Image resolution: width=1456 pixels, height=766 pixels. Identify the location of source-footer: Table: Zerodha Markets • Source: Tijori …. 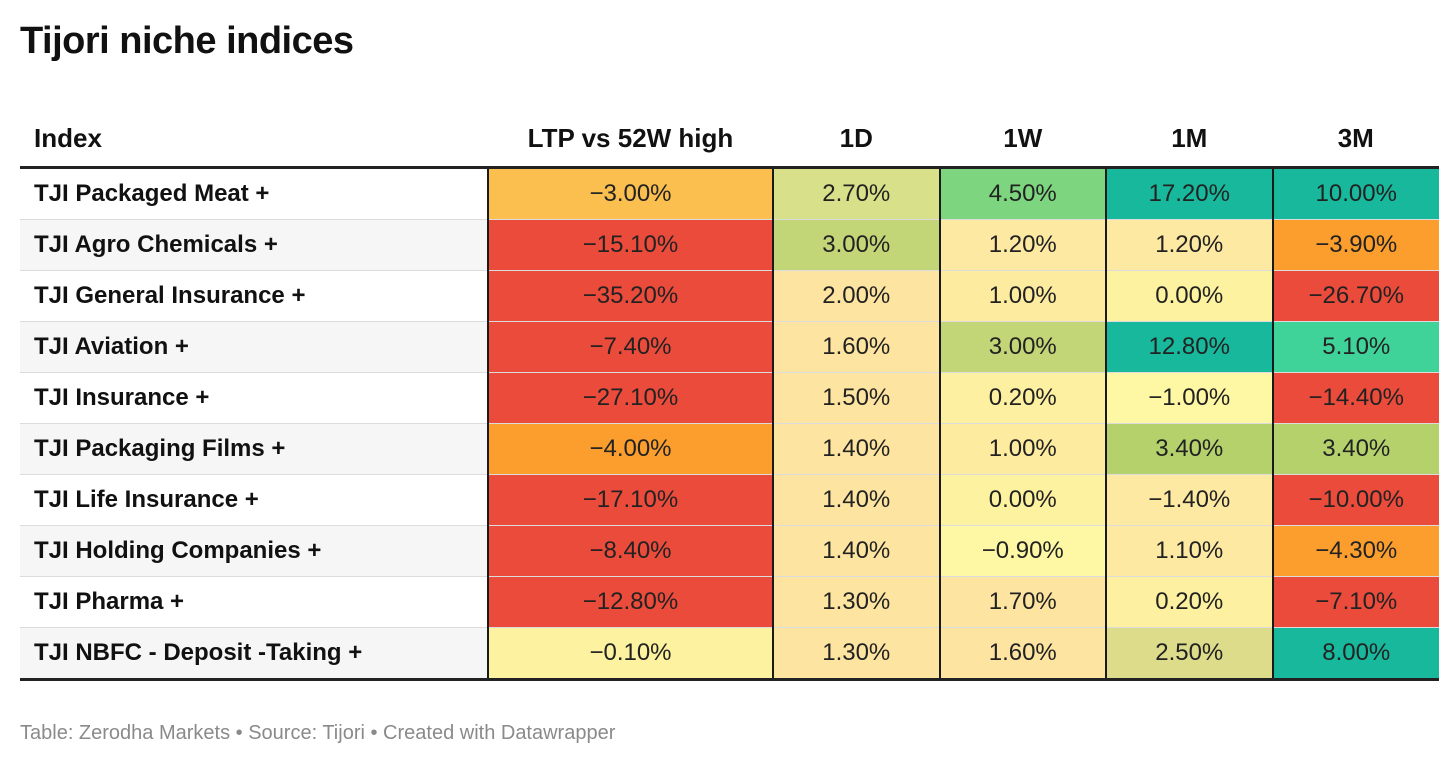
(318, 733).